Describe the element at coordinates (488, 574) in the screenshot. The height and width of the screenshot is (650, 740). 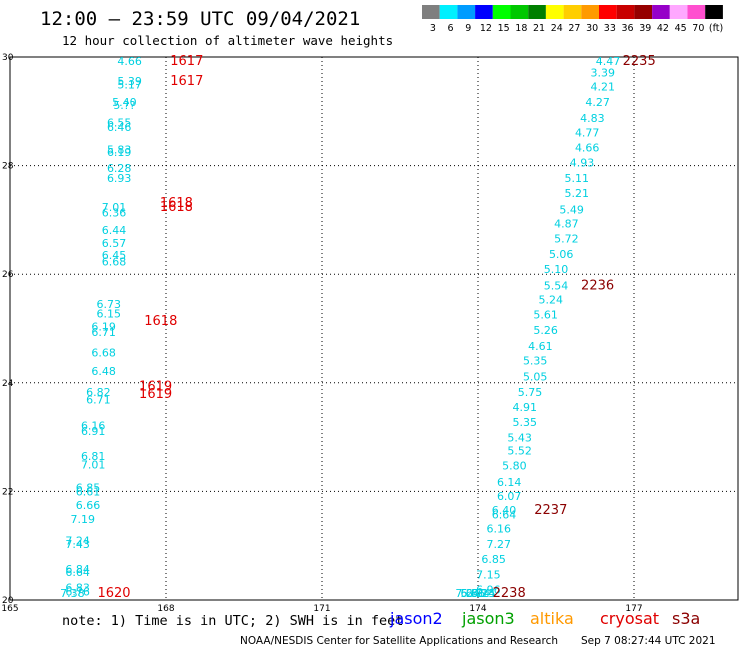
I see `data-point-label: 7.15` at that location.